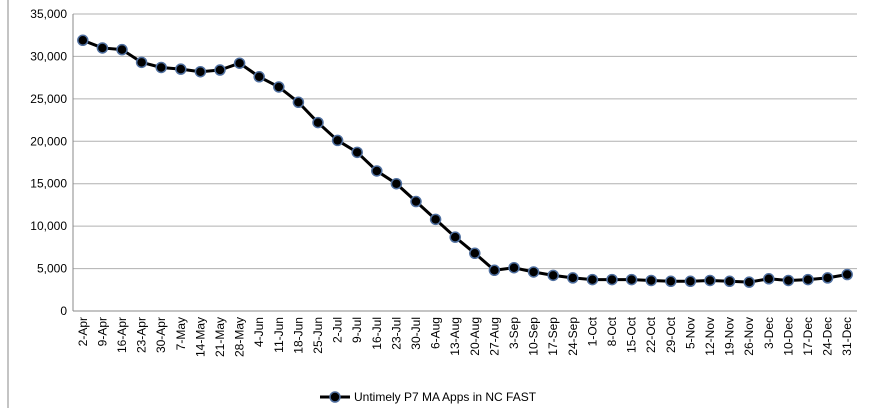 This screenshot has height=413, width=871. I want to click on x-tick-label: 10-Dec, so click(788, 336).